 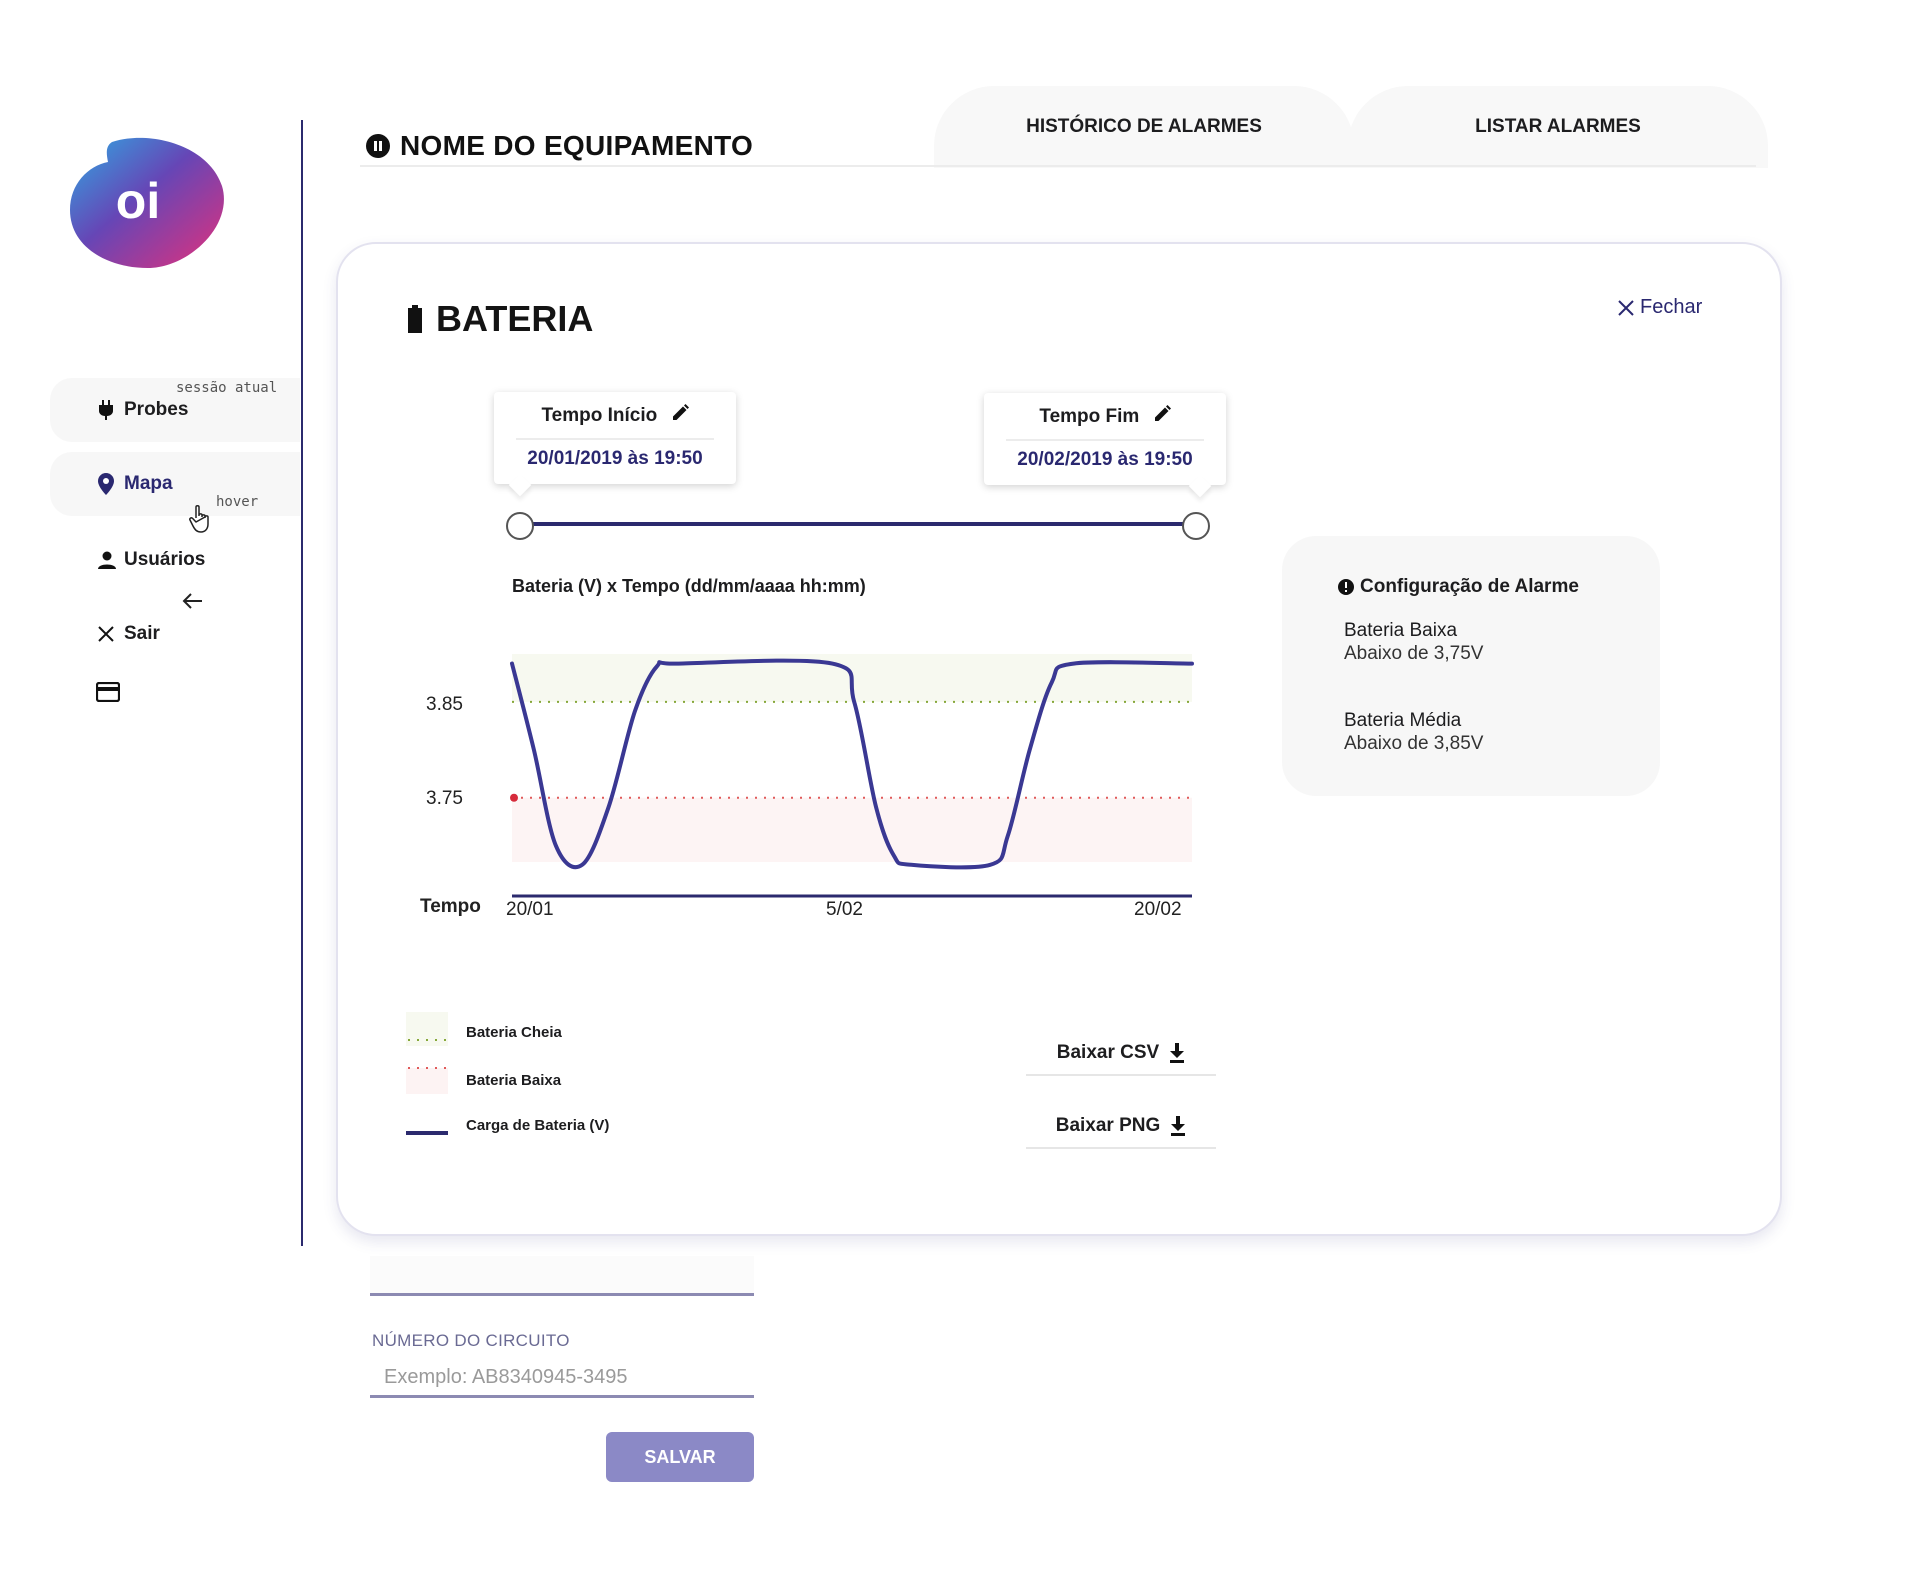 I want to click on card-title-text: BATERIA, so click(x=515, y=318).